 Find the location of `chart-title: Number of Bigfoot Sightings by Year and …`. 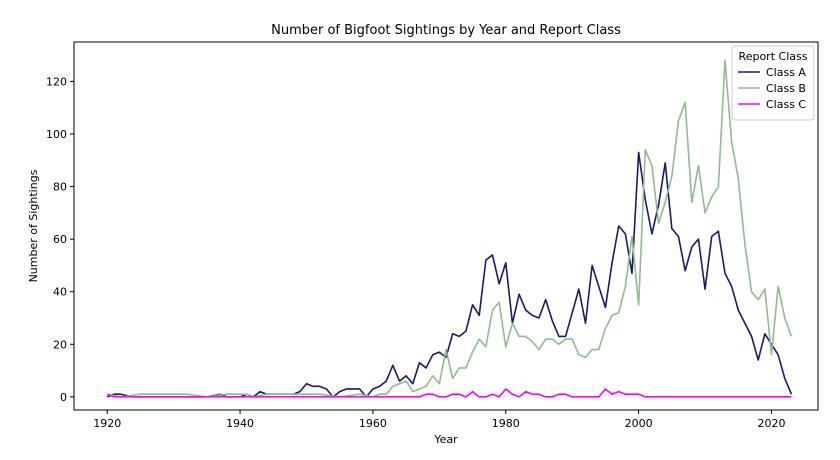

chart-title: Number of Bigfoot Sightings by Year and … is located at coordinates (446, 30).